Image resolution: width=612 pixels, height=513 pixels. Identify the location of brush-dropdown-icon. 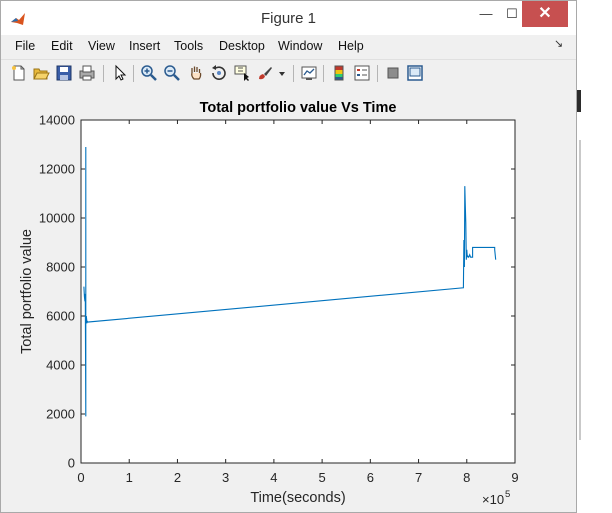
(282, 73).